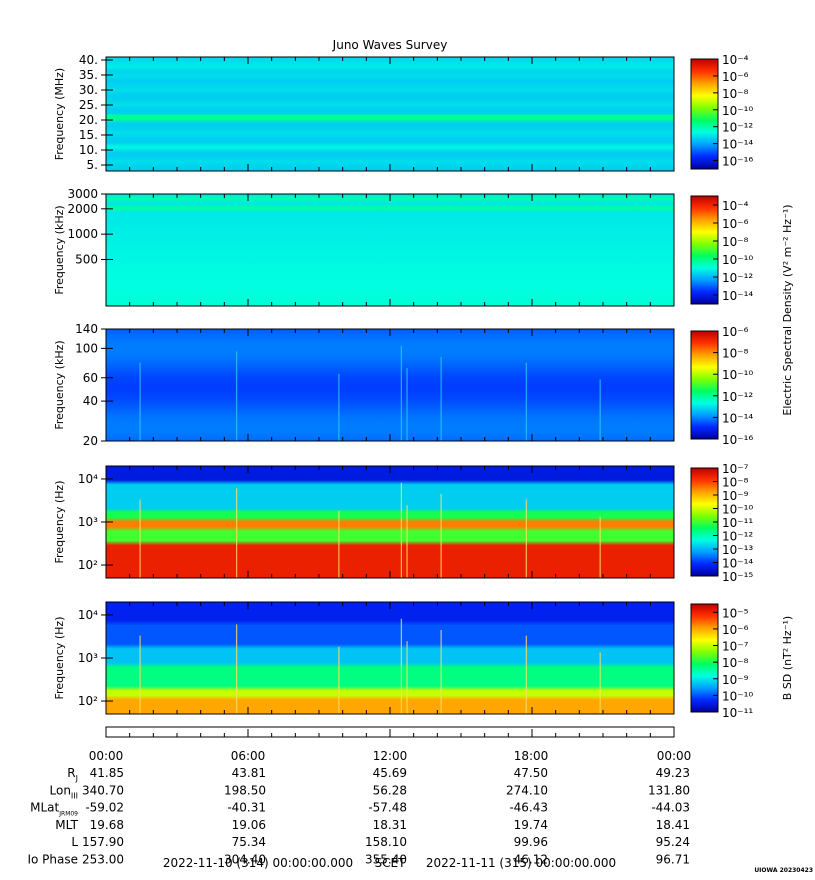 This screenshot has width=815, height=880. I want to click on colorbar-tick-label: 10⁻⁷, so click(735, 469).